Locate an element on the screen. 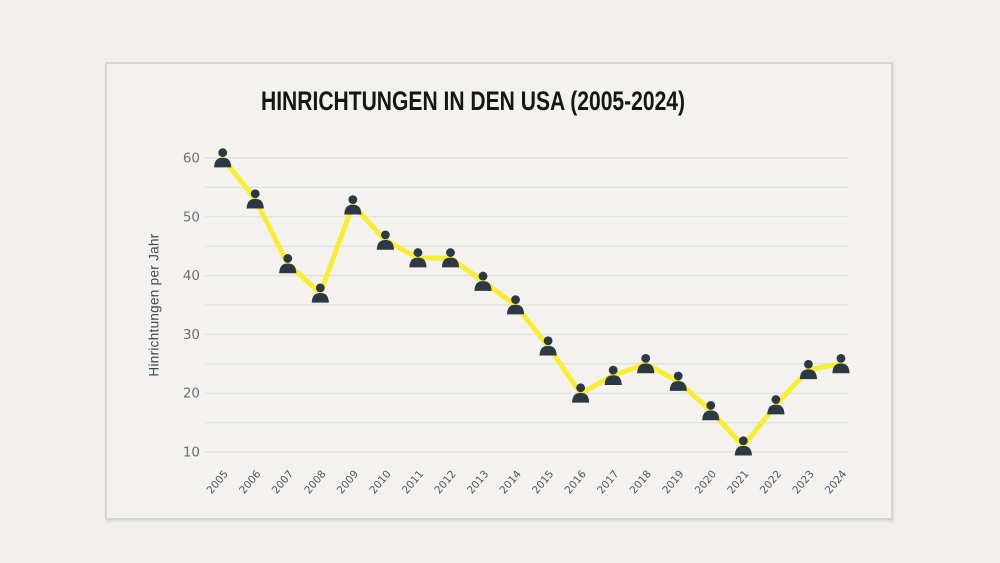 This screenshot has height=563, width=1000. x-tick-label: 2011 is located at coordinates (413, 482).